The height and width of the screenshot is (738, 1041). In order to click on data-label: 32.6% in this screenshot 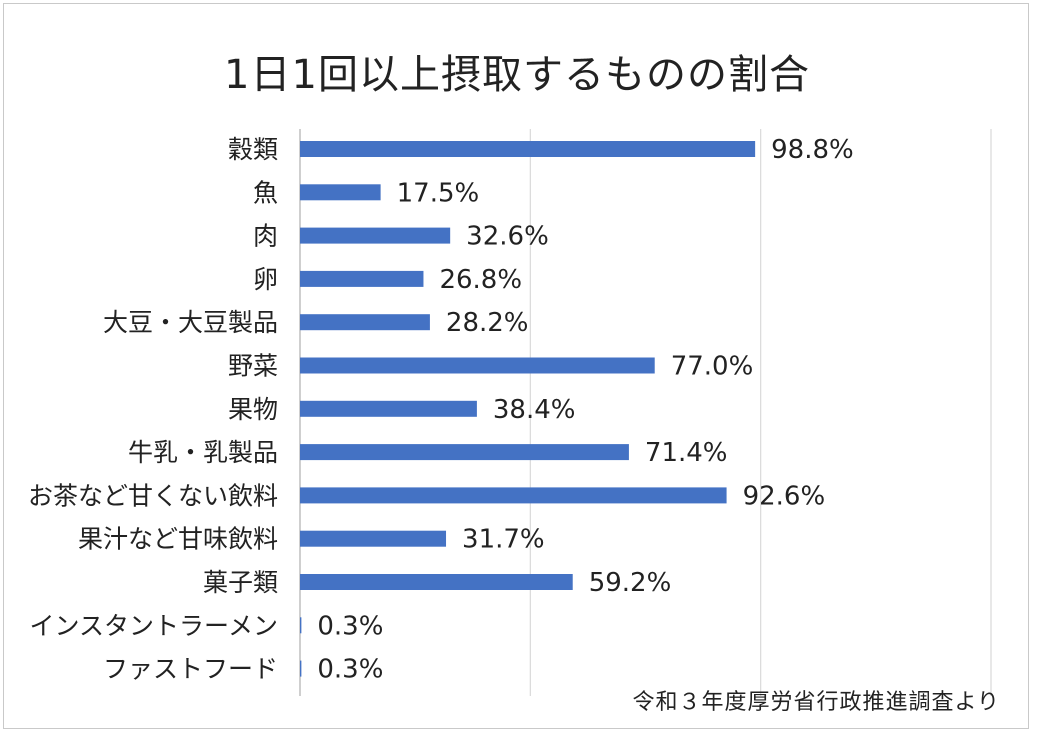, I will do `click(507, 237)`.